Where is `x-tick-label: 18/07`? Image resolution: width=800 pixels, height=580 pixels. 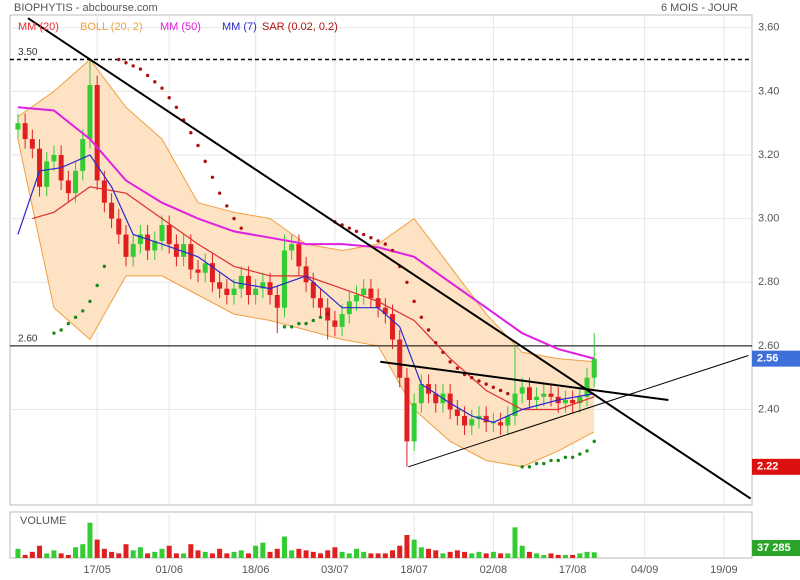 x-tick-label: 18/07 is located at coordinates (414, 570).